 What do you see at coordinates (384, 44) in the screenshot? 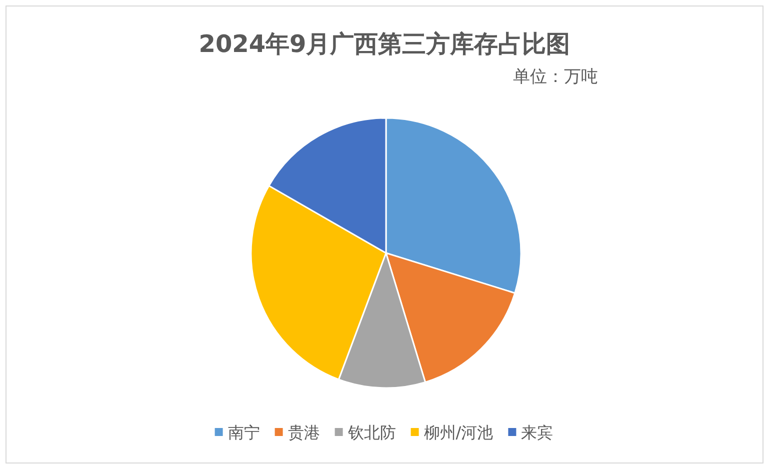
I see `chart-title: 2024年9月广西第三方库存占比图` at bounding box center [384, 44].